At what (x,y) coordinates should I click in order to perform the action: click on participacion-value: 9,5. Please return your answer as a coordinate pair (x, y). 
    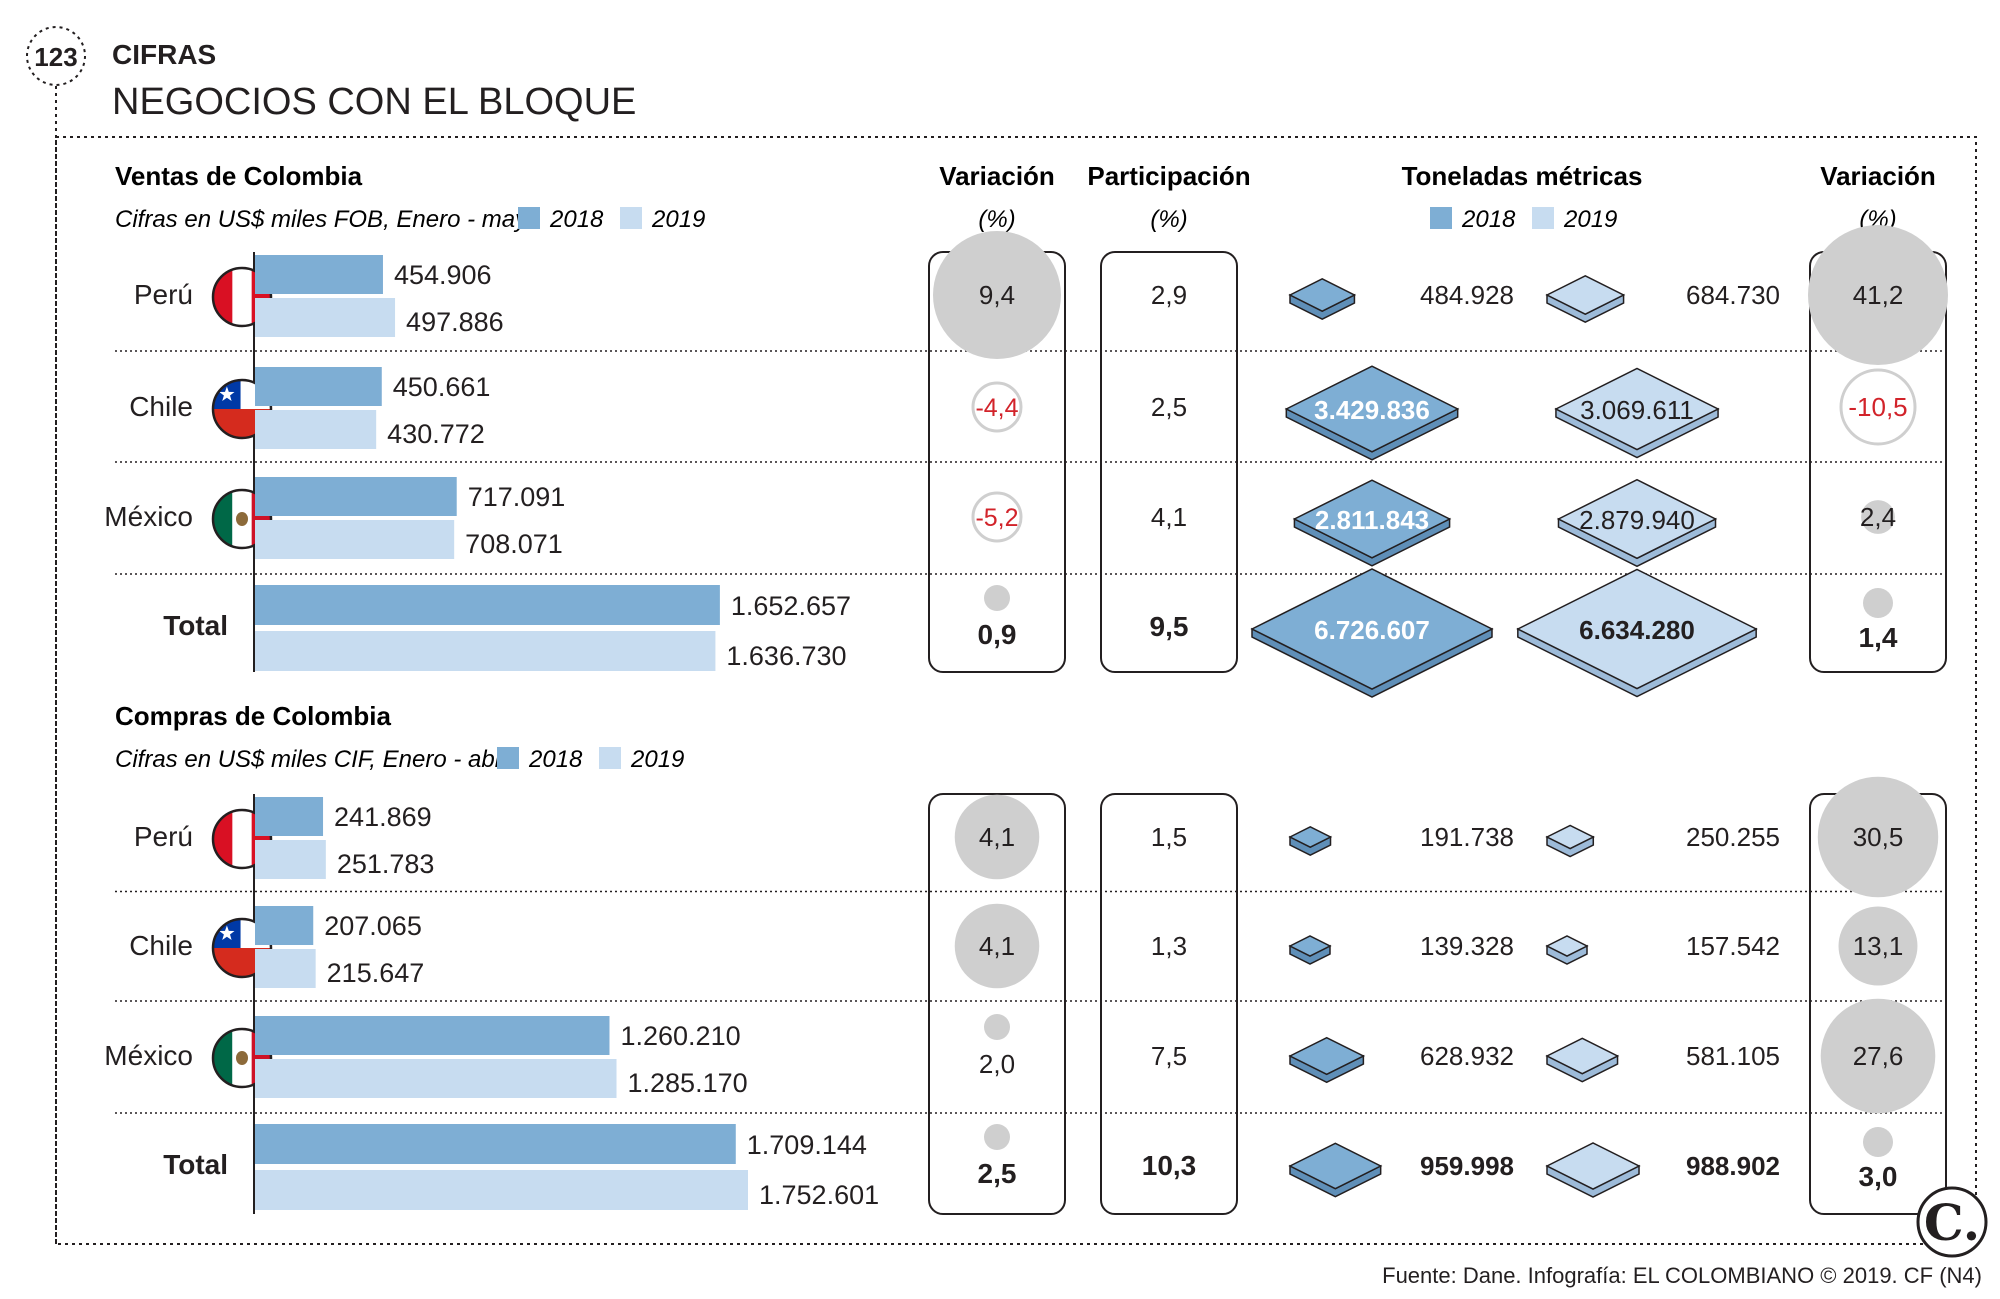
    Looking at the image, I should click on (1169, 626).